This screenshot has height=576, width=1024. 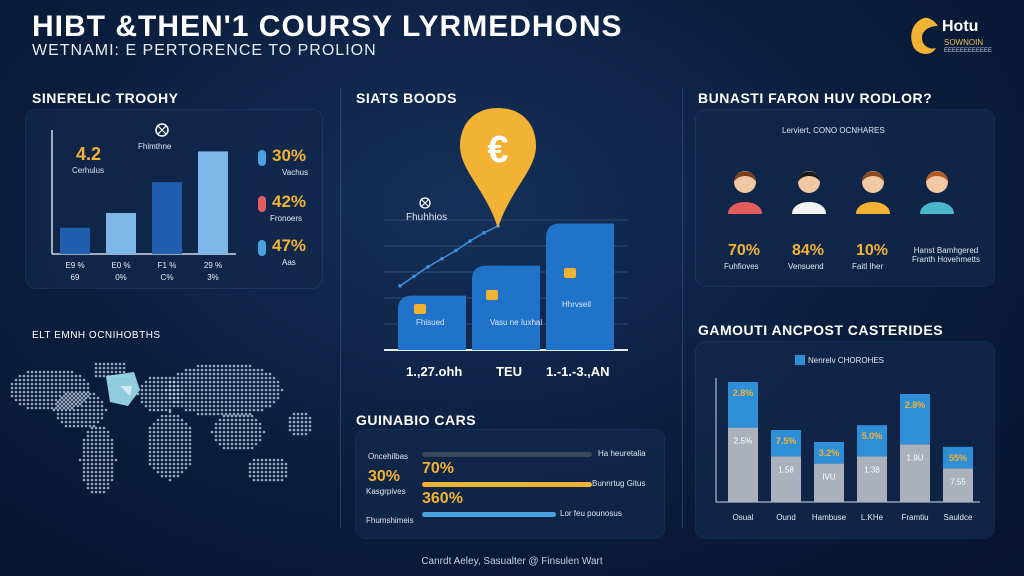 What do you see at coordinates (800, 360) in the screenshot?
I see `stacked-marker-icon` at bounding box center [800, 360].